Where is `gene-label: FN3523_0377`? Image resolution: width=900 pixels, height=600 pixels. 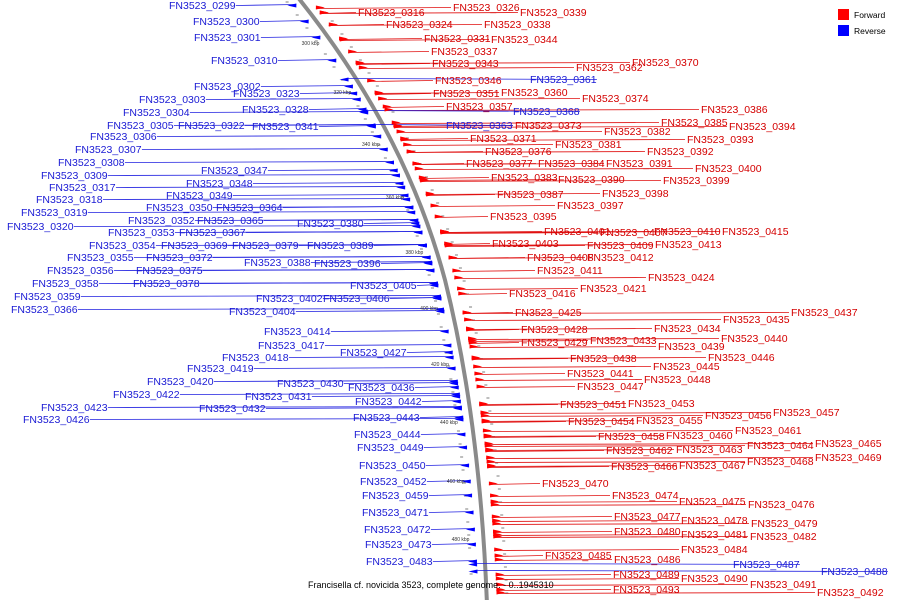
gene-label: FN3523_0377 is located at coordinates (499, 164).